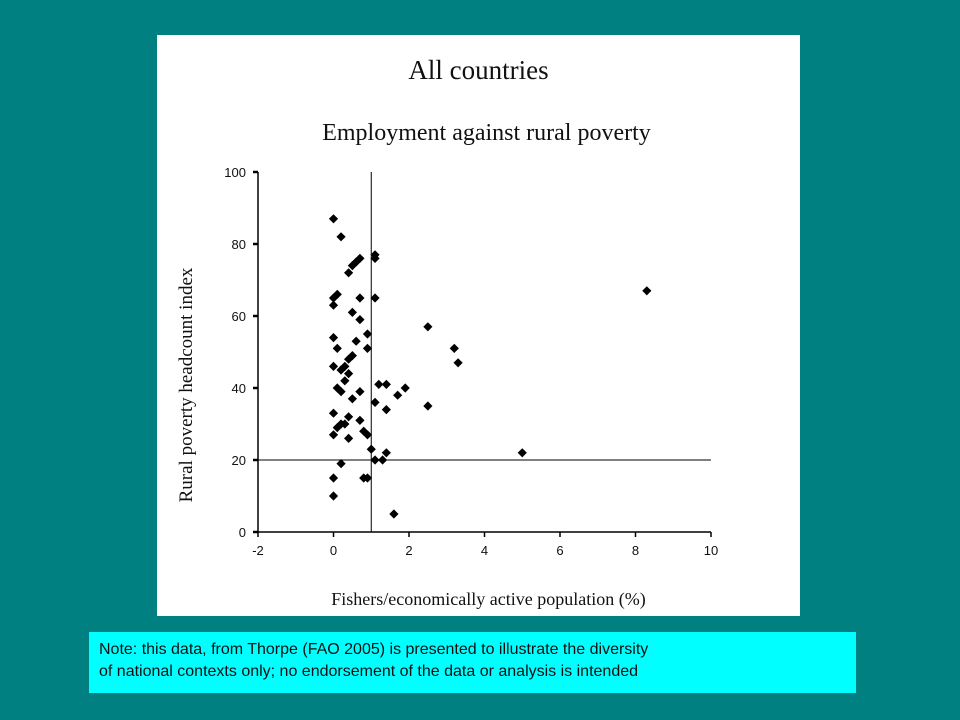  I want to click on x-tick-label: 10, so click(711, 550).